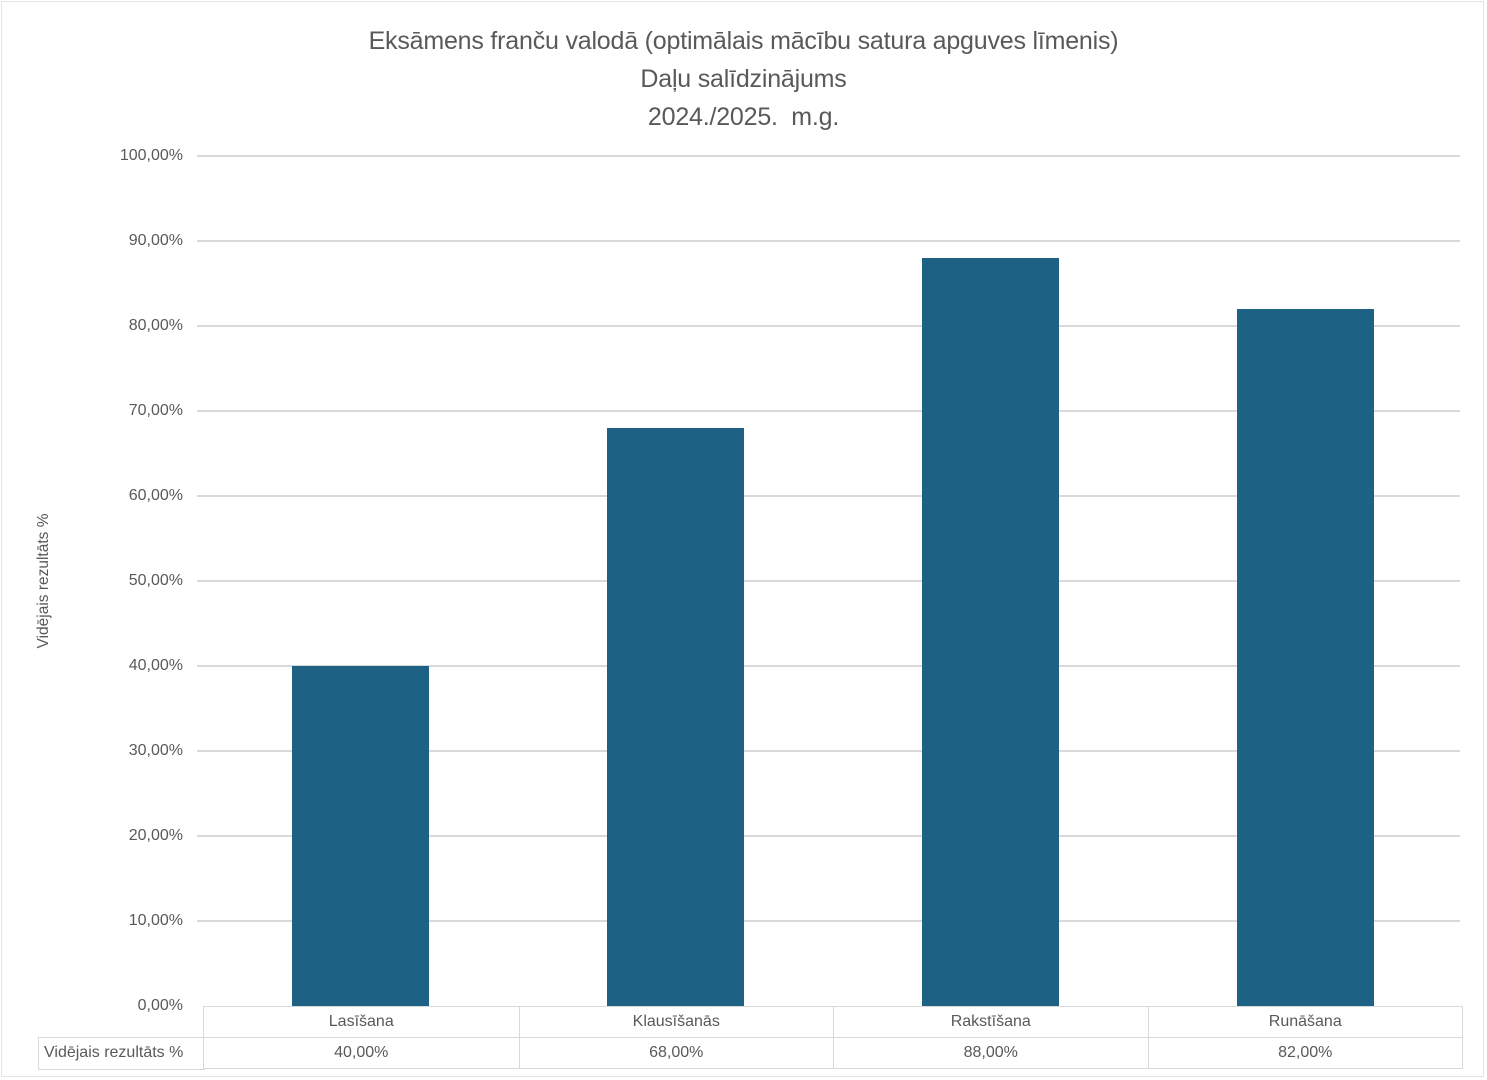  Describe the element at coordinates (676, 1022) in the screenshot. I see `data-table-category-header: Klausīšanās` at that location.